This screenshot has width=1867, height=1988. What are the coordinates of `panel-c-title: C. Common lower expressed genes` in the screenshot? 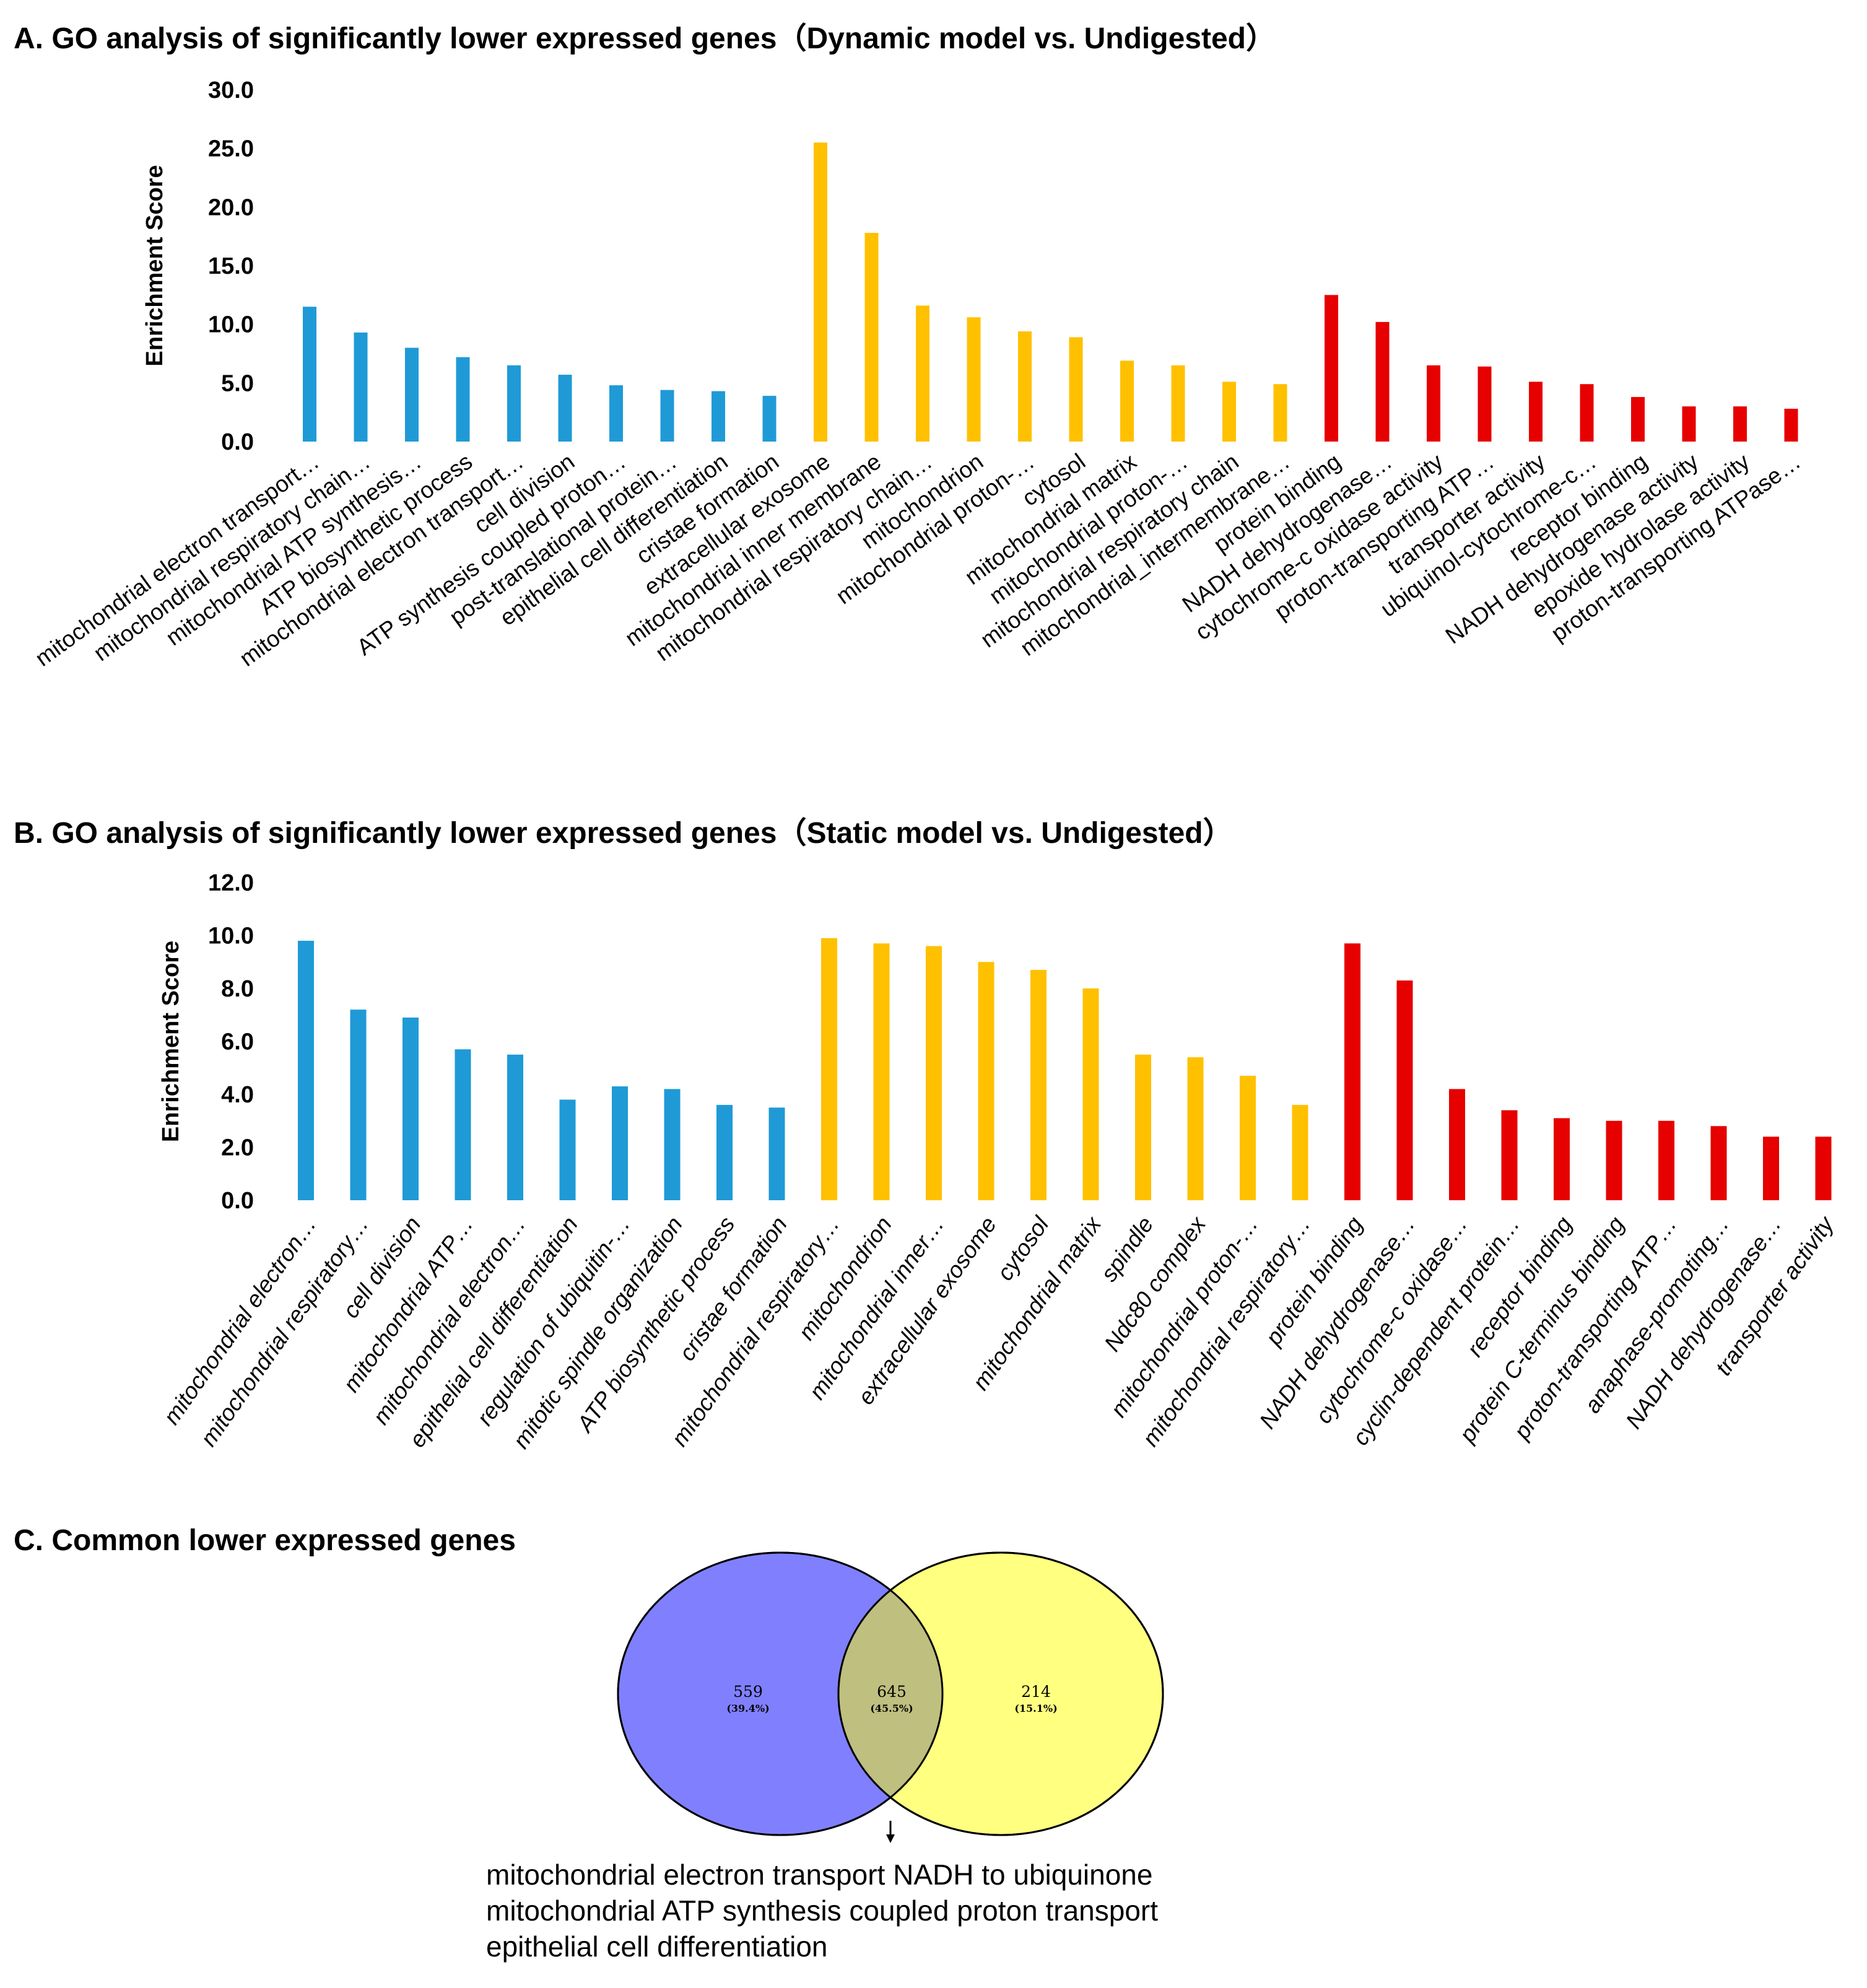 It's located at (265, 1540).